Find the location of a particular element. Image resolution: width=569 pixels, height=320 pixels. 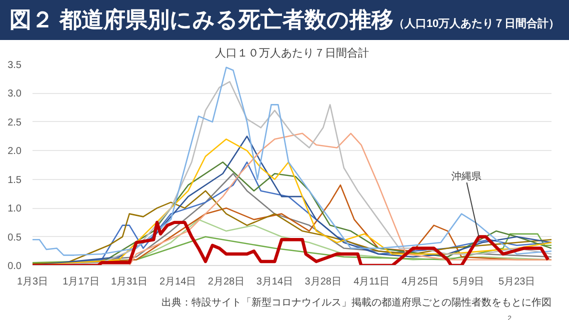

y-tick-label: 3.5 is located at coordinates (15, 65).